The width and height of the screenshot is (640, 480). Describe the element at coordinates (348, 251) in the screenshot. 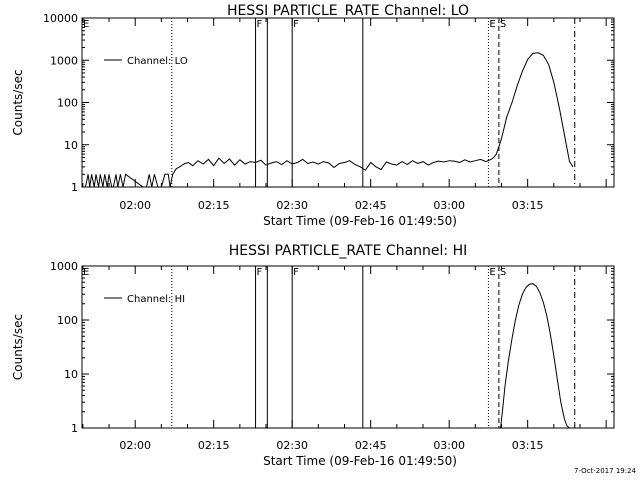

I see `chart-title: HESSI PARTICLE_RATE Channel: HI` at that location.